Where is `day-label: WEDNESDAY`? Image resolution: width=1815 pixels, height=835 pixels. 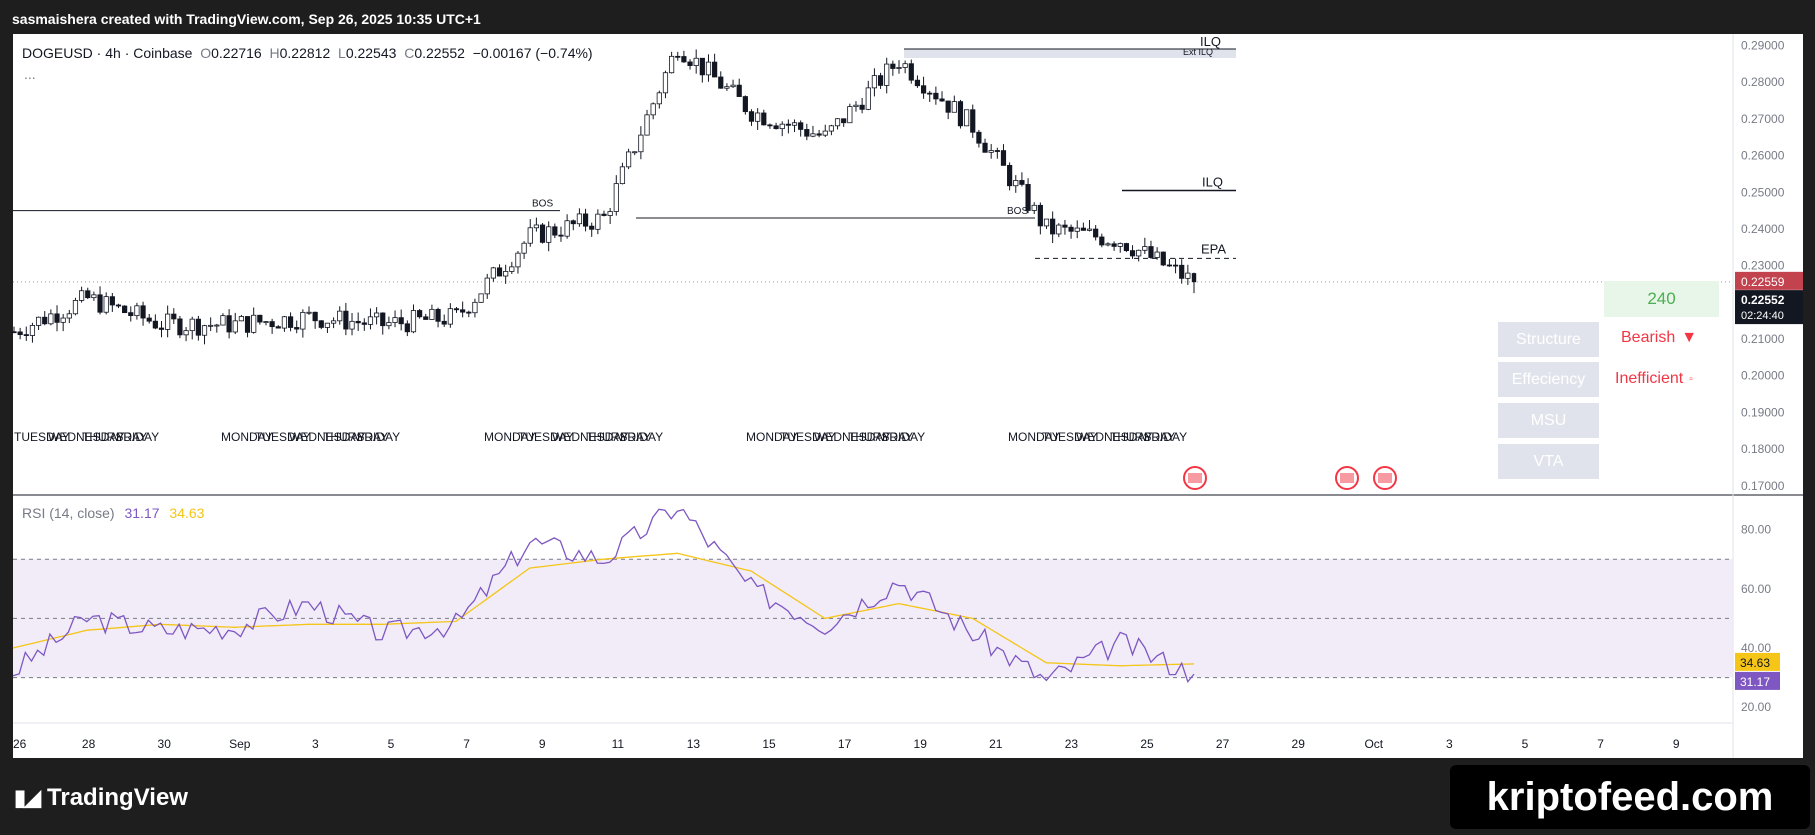 day-label: WEDNESDAY is located at coordinates (86, 437).